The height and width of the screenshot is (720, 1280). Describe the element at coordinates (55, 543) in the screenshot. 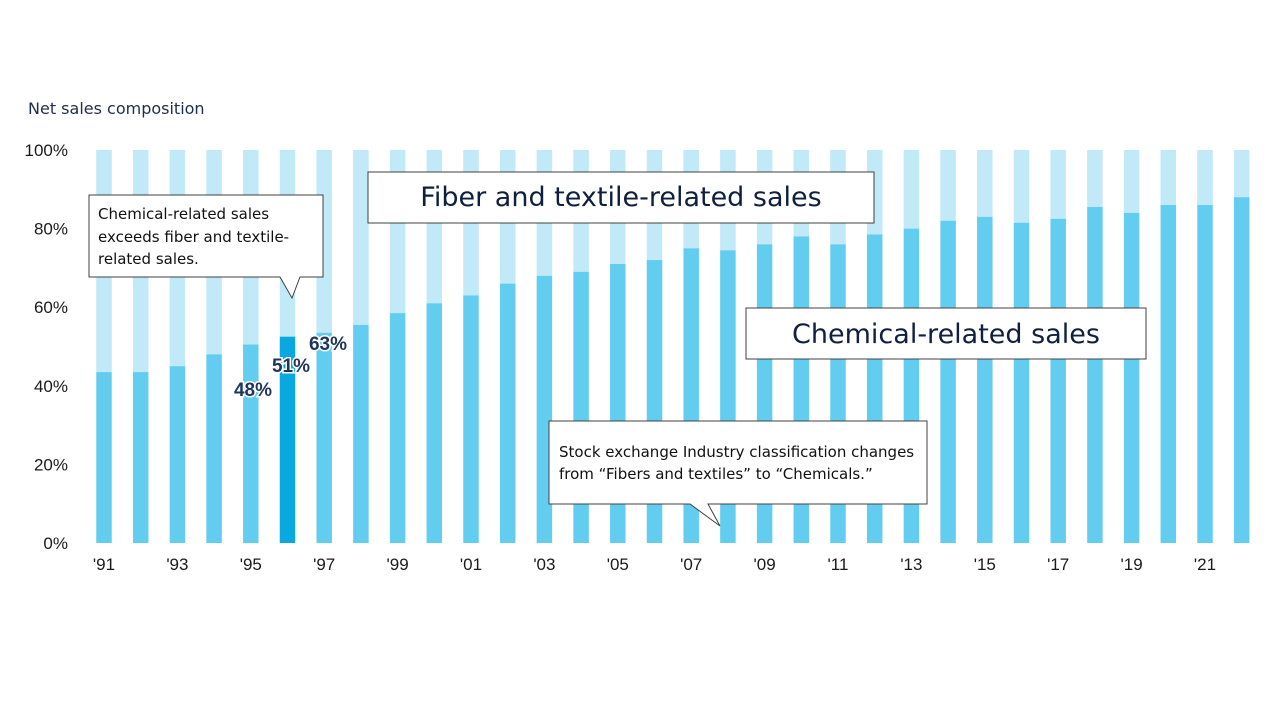

I see `y-tick-label: 0%` at that location.